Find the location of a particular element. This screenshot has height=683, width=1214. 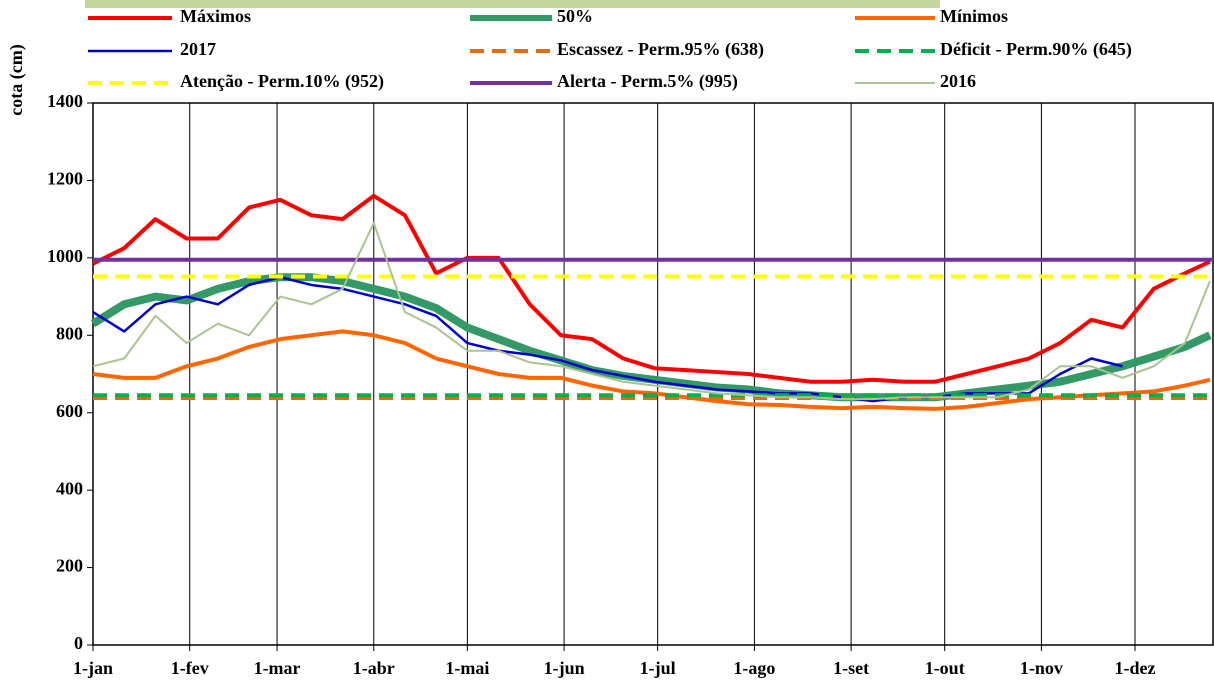

x-tick-label: 1-abr is located at coordinates (374, 668).